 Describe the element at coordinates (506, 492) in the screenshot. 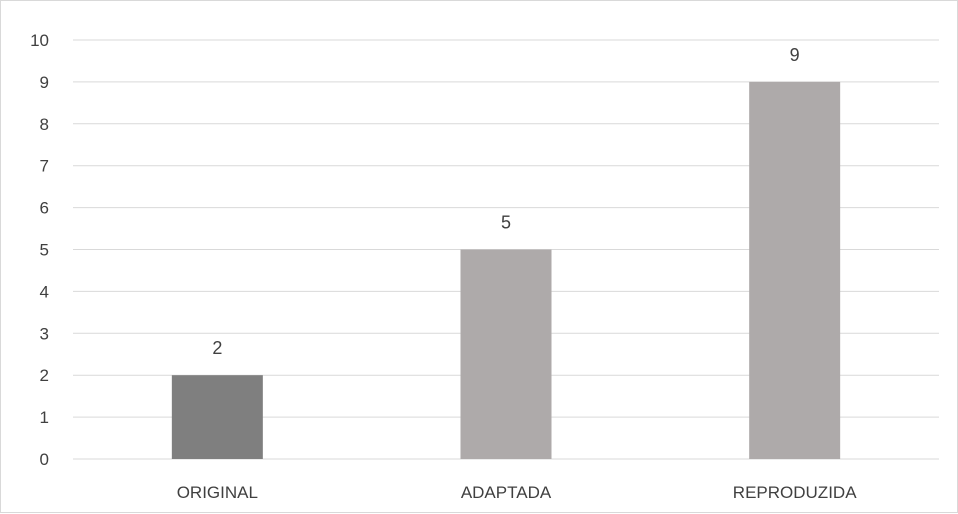

I see `x-tick-label: ADAPTADA` at that location.